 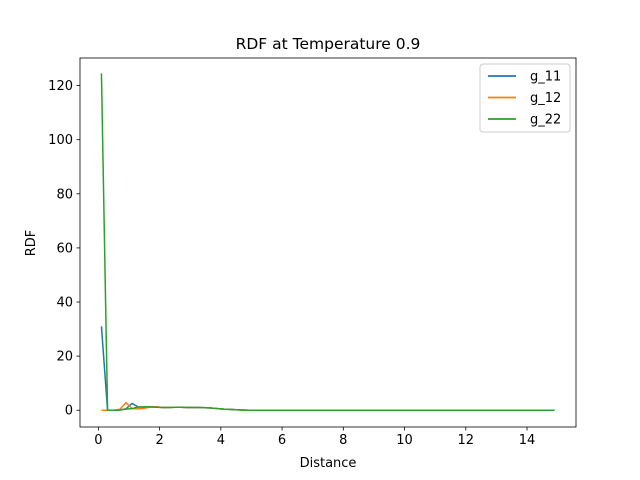 What do you see at coordinates (64, 357) in the screenshot?
I see `y-tick-label: 20` at bounding box center [64, 357].